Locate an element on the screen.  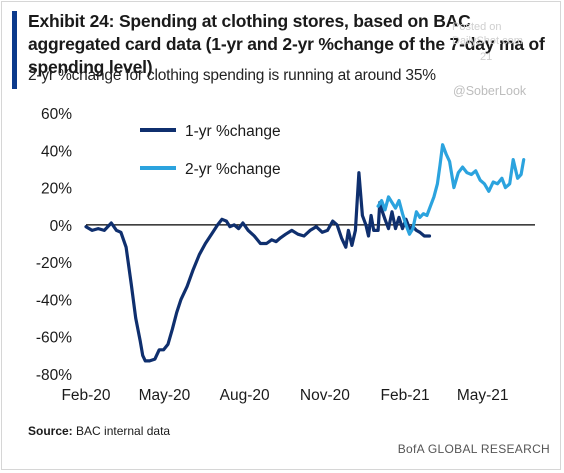
watermark-date: 21 is located at coordinates (486, 57).